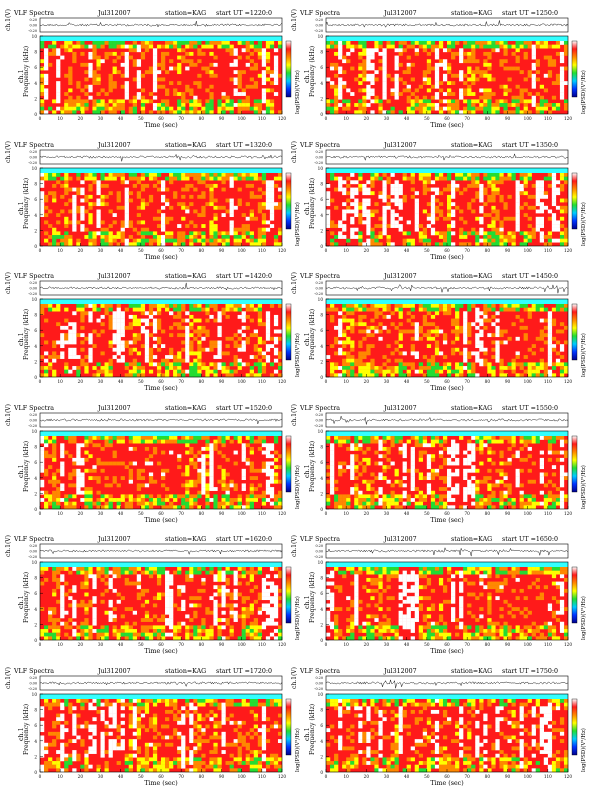 The height and width of the screenshot is (796, 612). Describe the element at coordinates (242, 118) in the screenshot. I see `time-tick-label: 100` at that location.